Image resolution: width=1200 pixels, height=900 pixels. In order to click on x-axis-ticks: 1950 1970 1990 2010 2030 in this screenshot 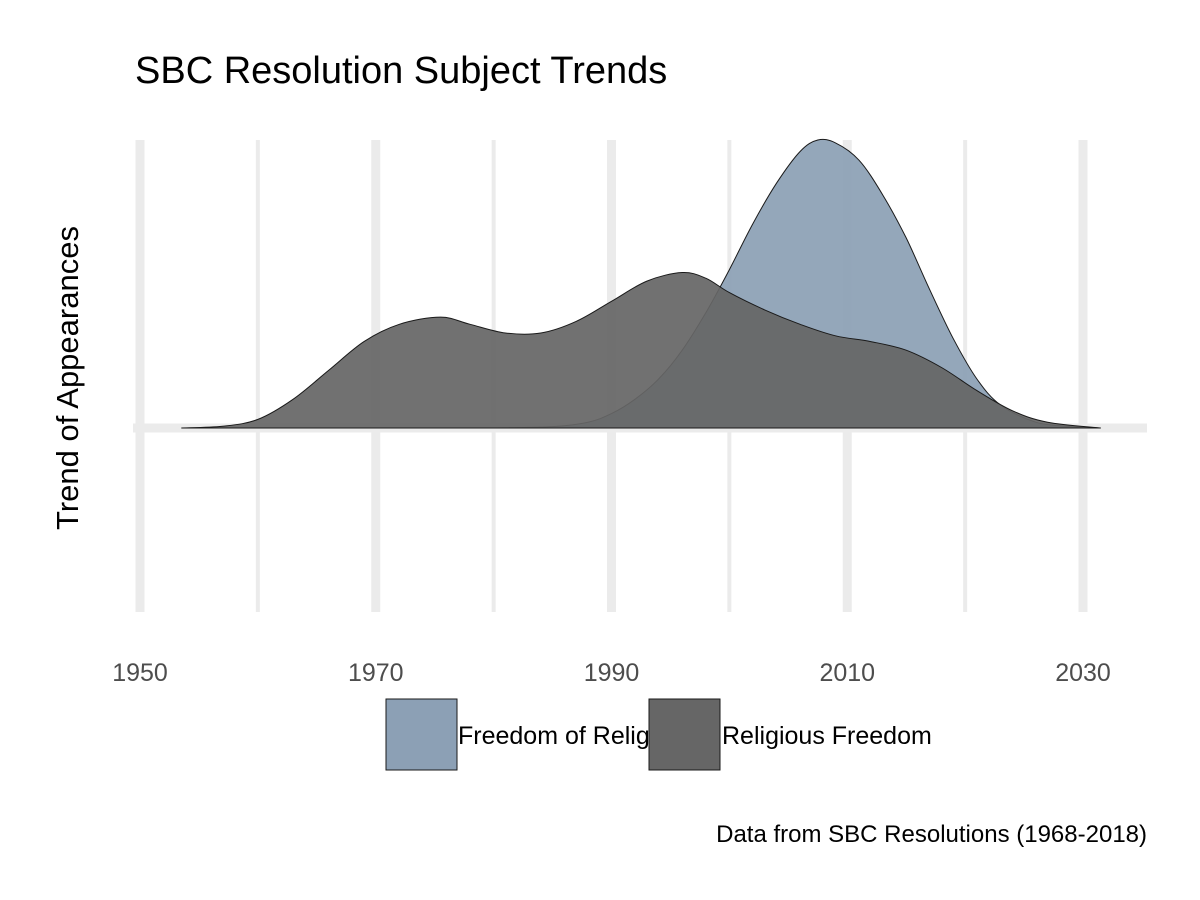, I will do `click(611, 673)`.